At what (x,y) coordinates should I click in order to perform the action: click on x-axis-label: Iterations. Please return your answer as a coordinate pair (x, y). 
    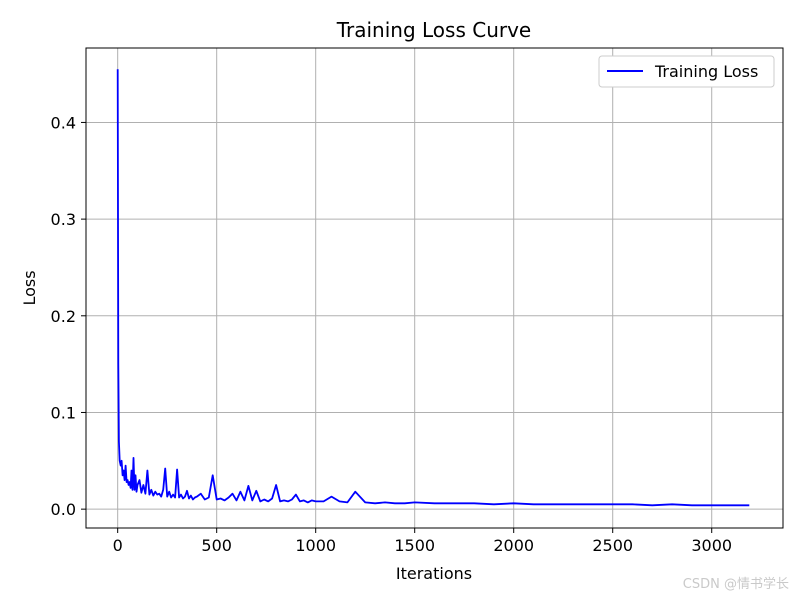
    Looking at the image, I should click on (434, 573).